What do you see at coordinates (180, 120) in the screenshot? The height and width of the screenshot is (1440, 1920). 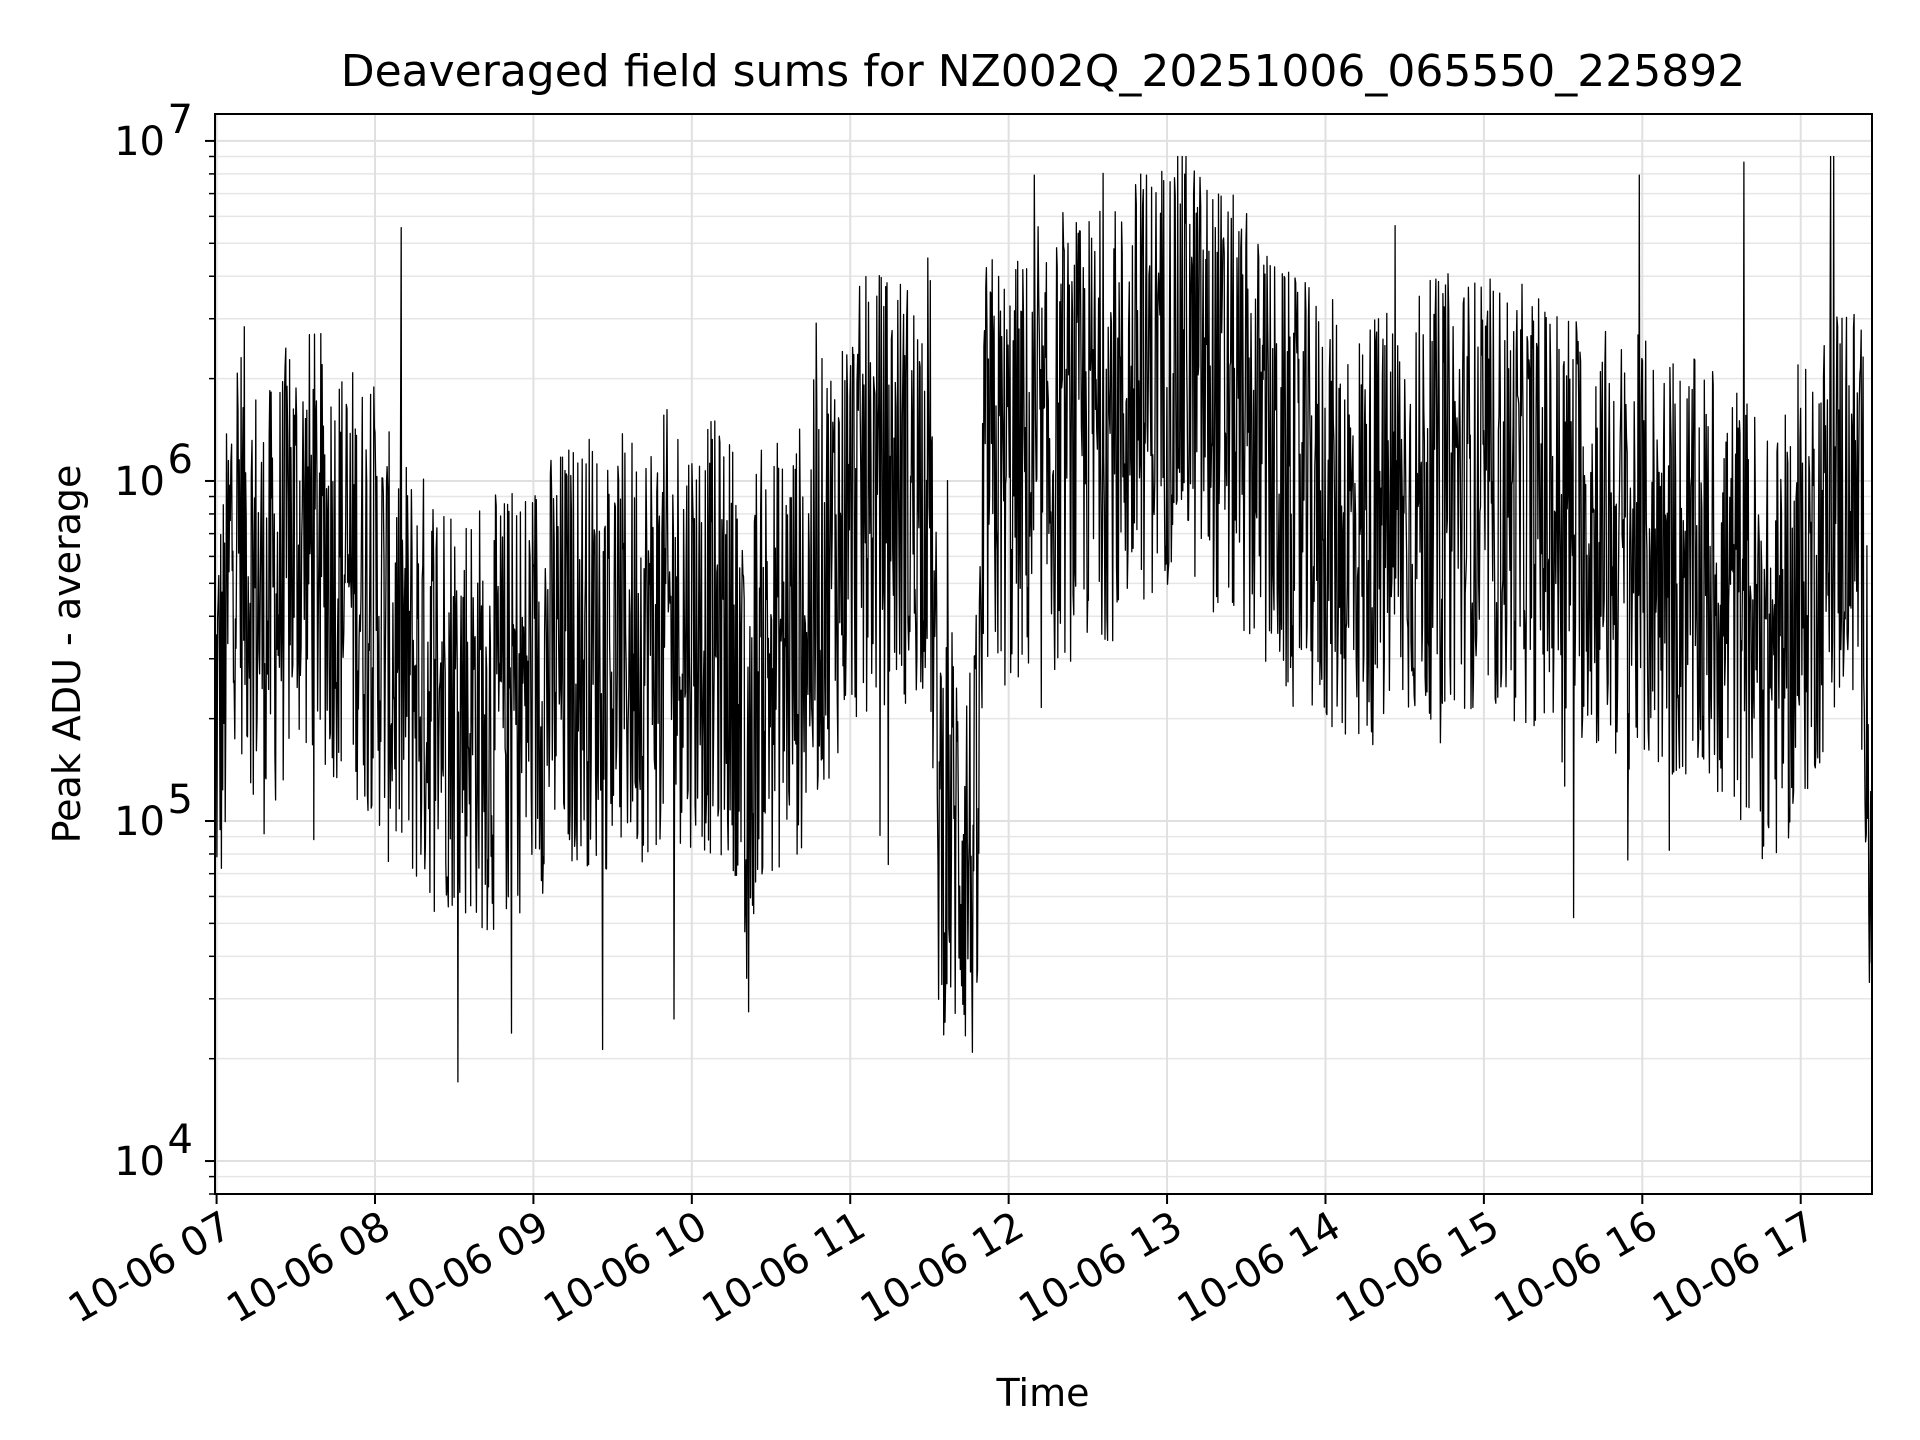 I see `y-tick-exponent: 7` at bounding box center [180, 120].